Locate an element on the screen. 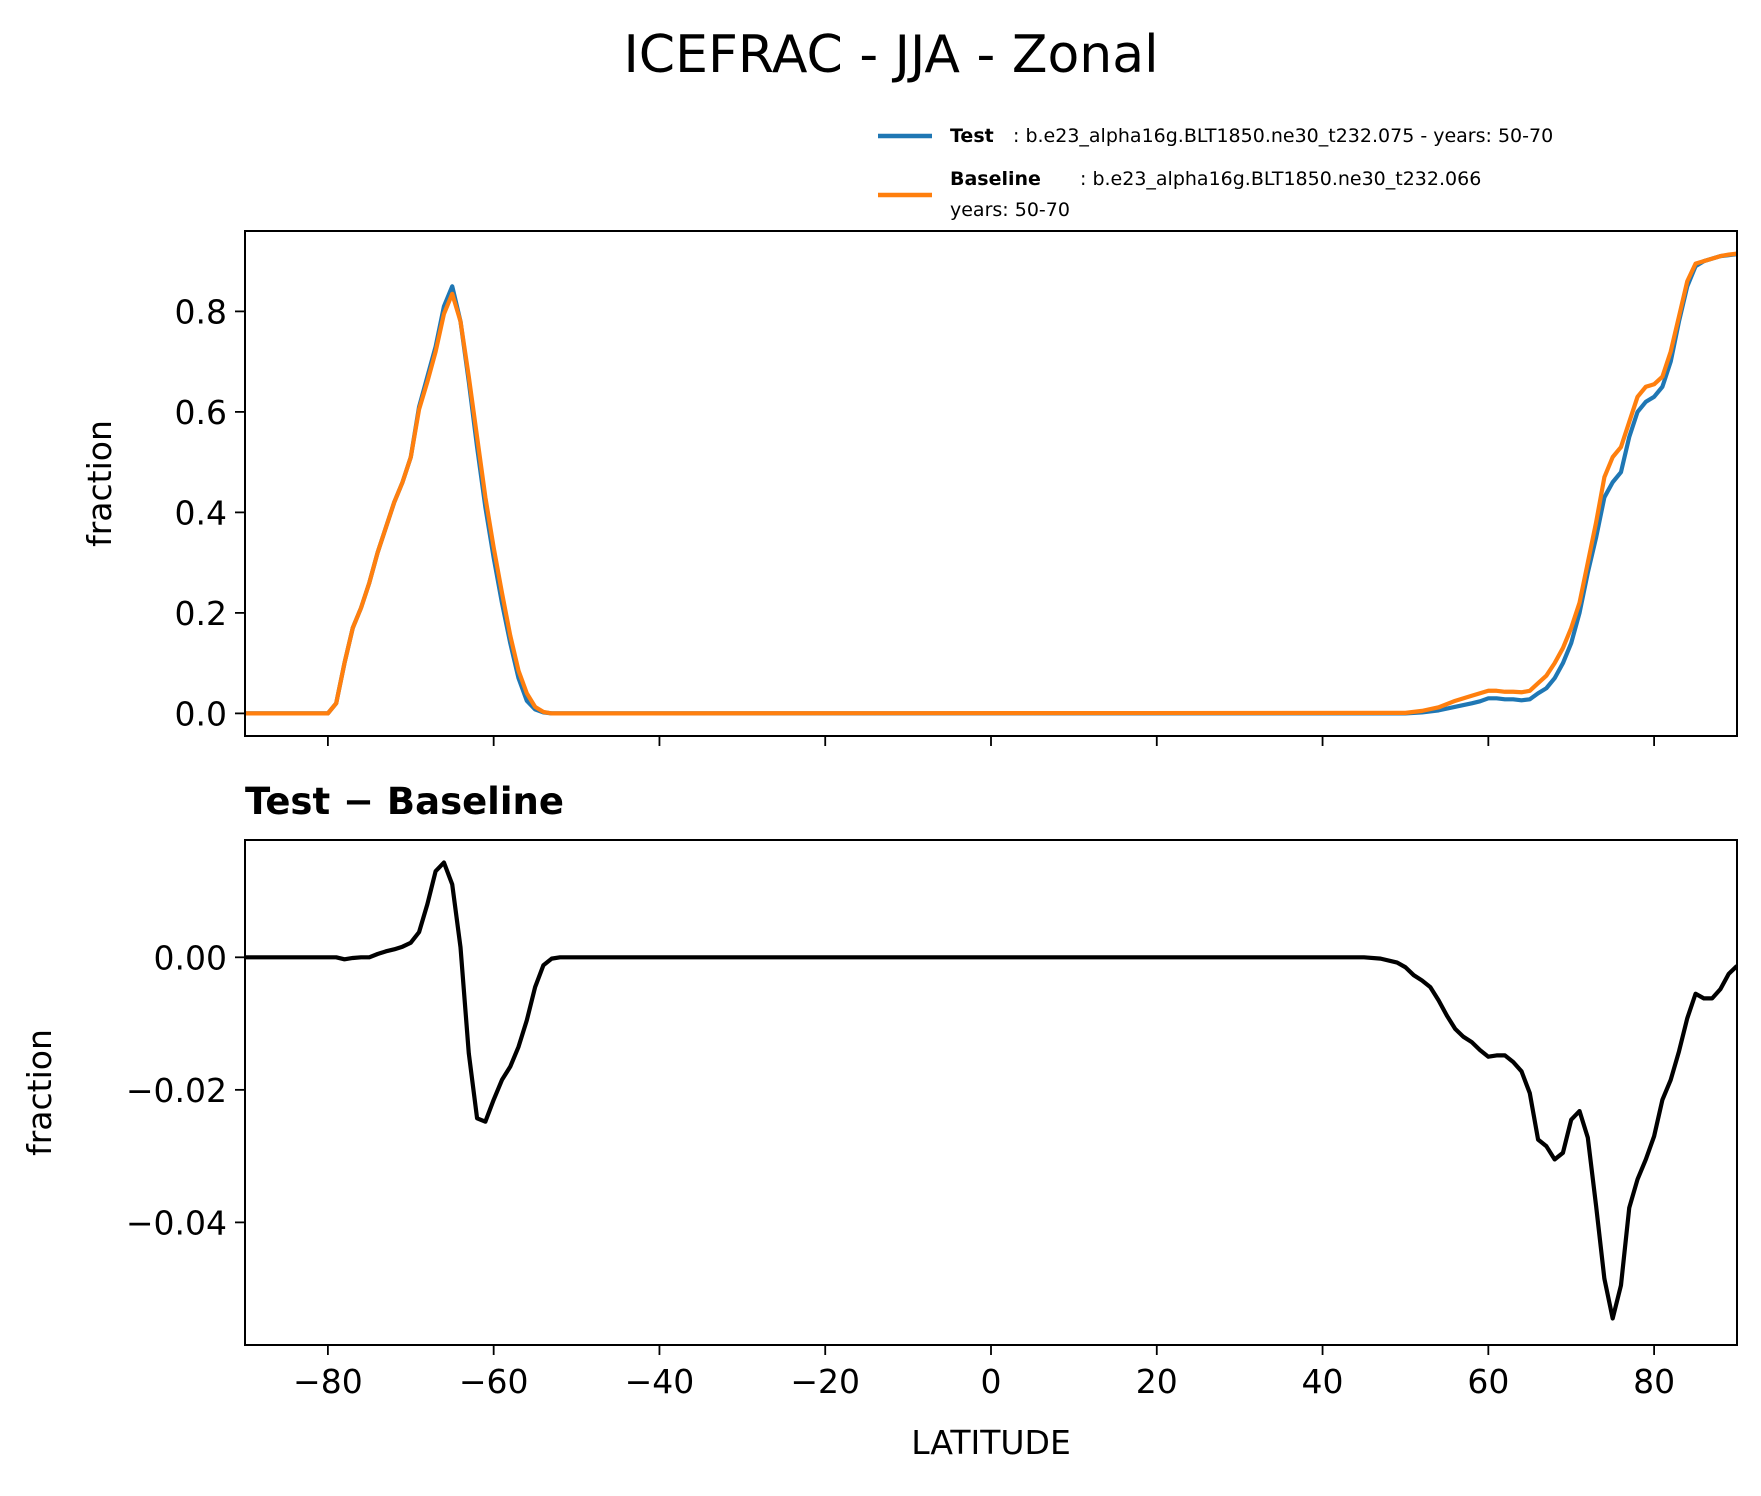 Image resolution: width=1761 pixels, height=1496 pixels. legend-label-test: Test is located at coordinates (972, 136).